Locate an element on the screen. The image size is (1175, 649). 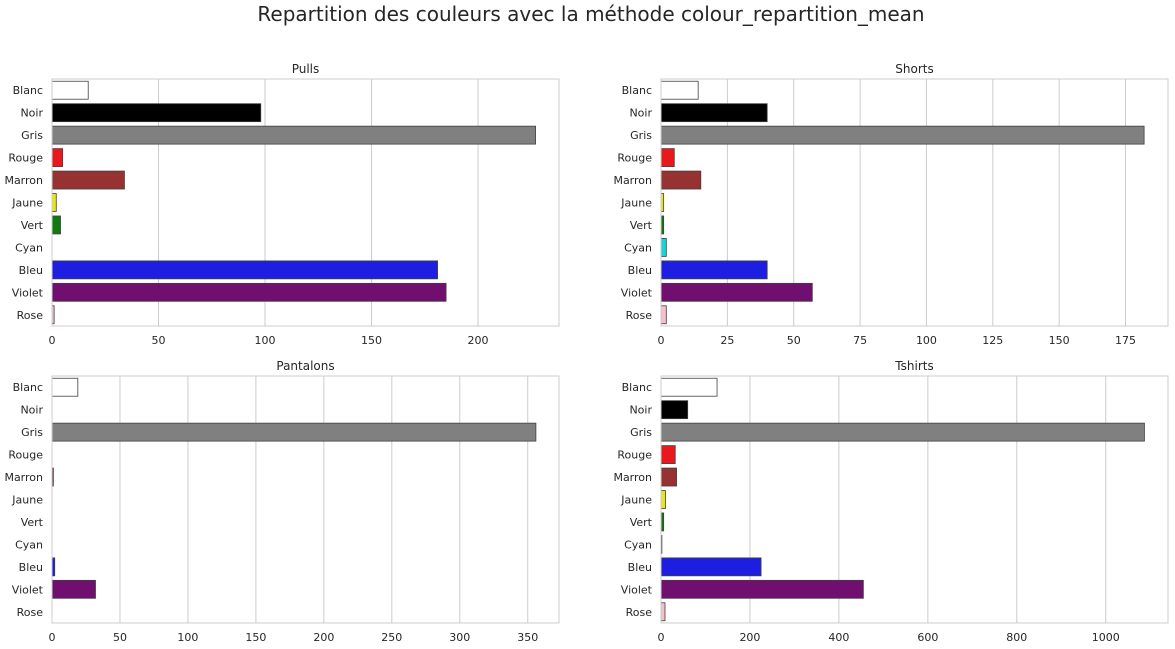
bar-tshirts-gris is located at coordinates (902, 432).